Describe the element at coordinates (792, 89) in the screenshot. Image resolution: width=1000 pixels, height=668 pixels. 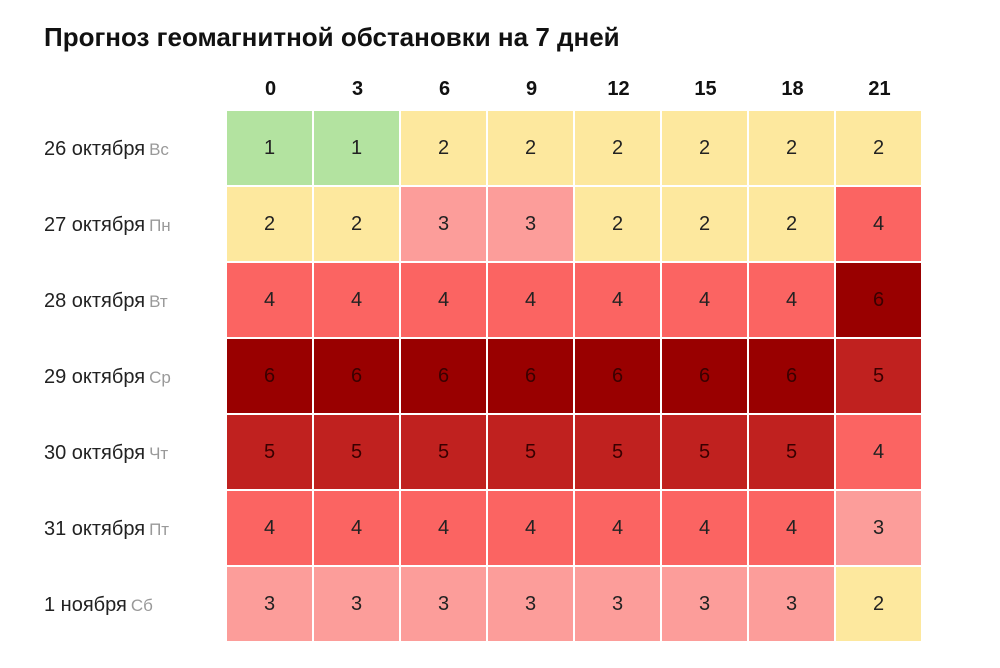
I see `column-header: 18` at that location.